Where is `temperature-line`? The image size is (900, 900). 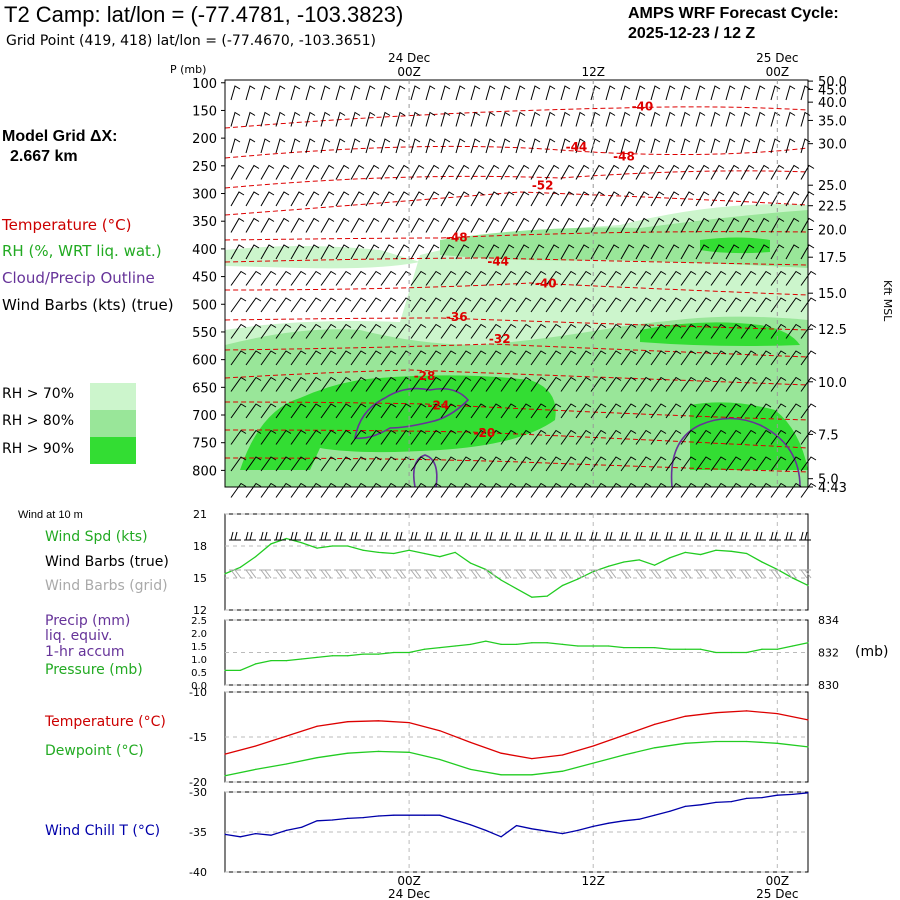 temperature-line is located at coordinates (516, 735).